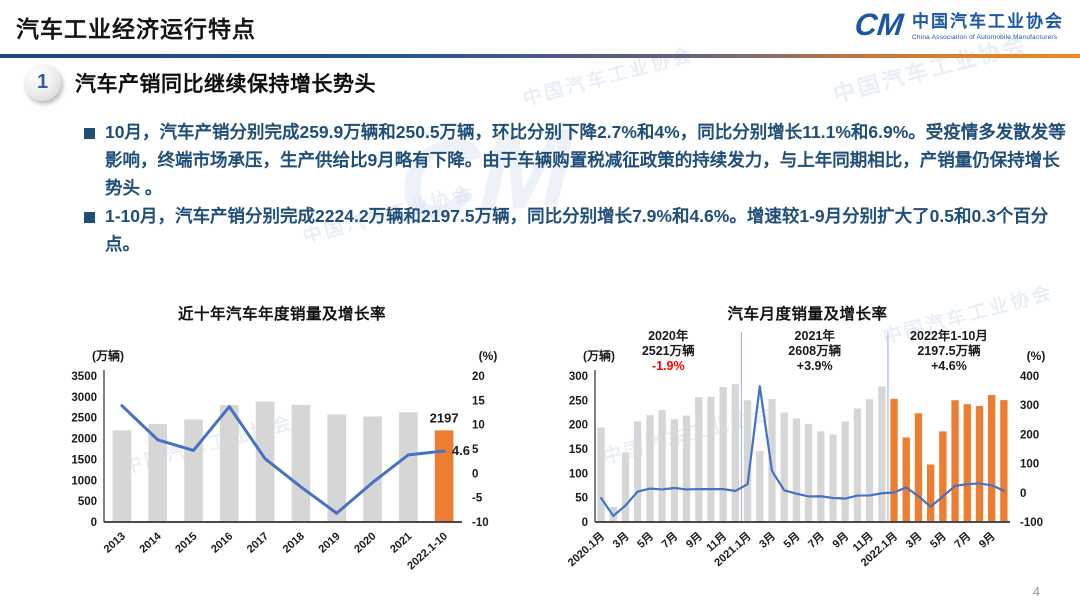  I want to click on svg-text: +3.9%, so click(815, 366).